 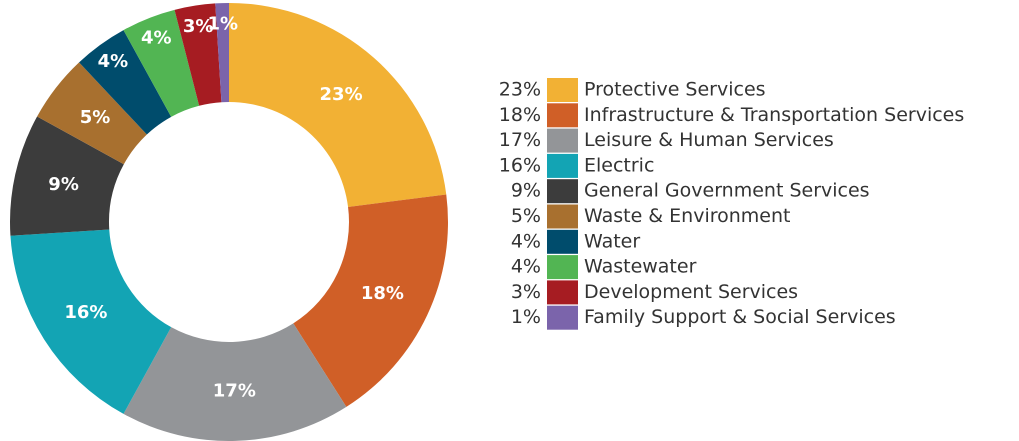 I want to click on legend-value: 5%, so click(x=526, y=216).